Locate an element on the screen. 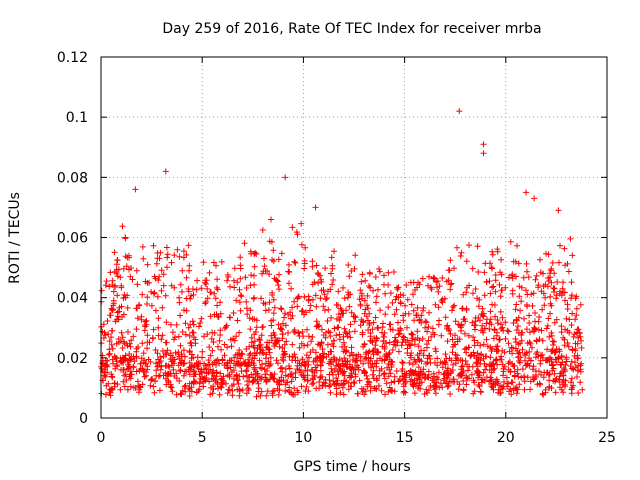 The image size is (640, 480). y-tick-label: 0.06 is located at coordinates (72, 239).